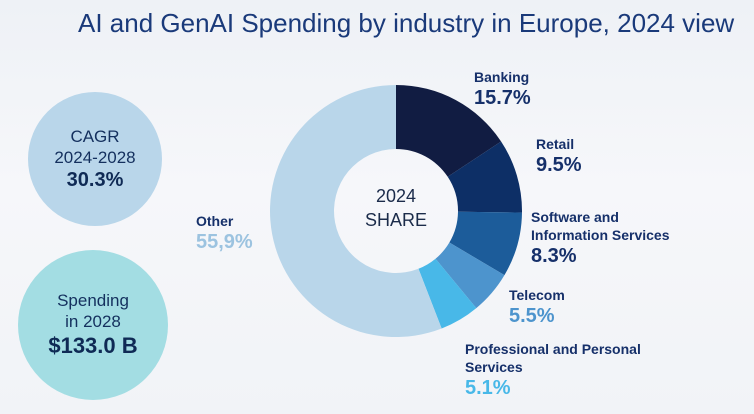 The height and width of the screenshot is (414, 754). What do you see at coordinates (537, 295) in the screenshot?
I see `label-telecom-name: Telecom` at bounding box center [537, 295].